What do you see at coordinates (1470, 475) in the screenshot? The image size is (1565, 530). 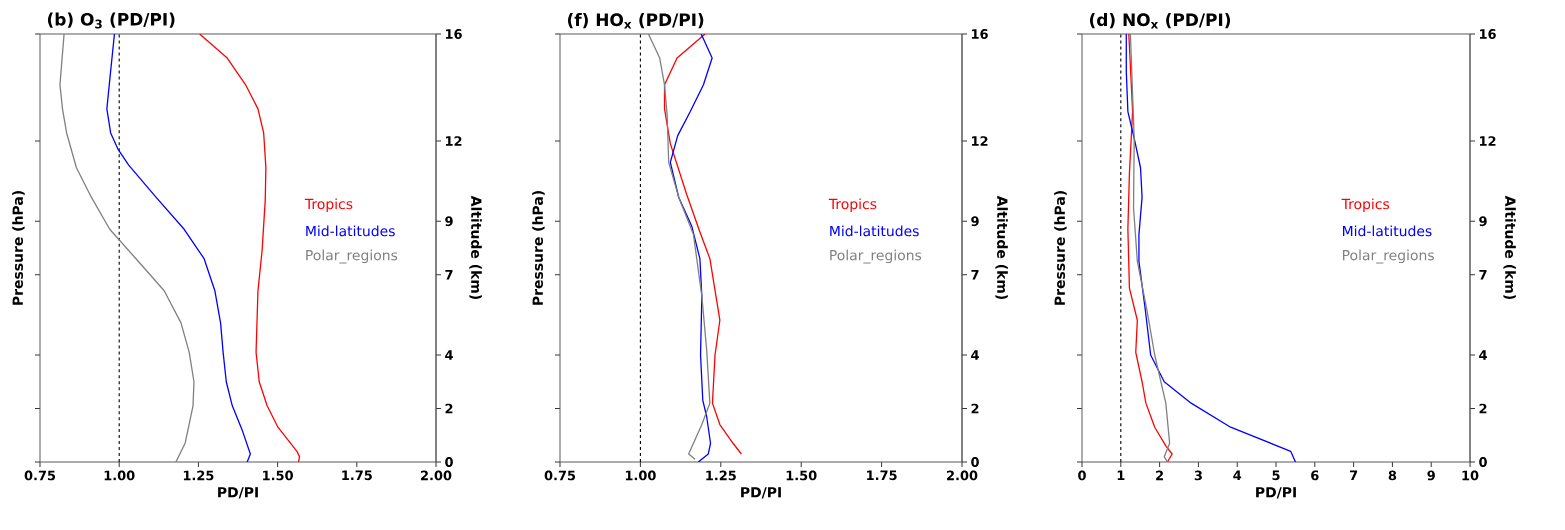 I see `x-tick-label: 10` at bounding box center [1470, 475].